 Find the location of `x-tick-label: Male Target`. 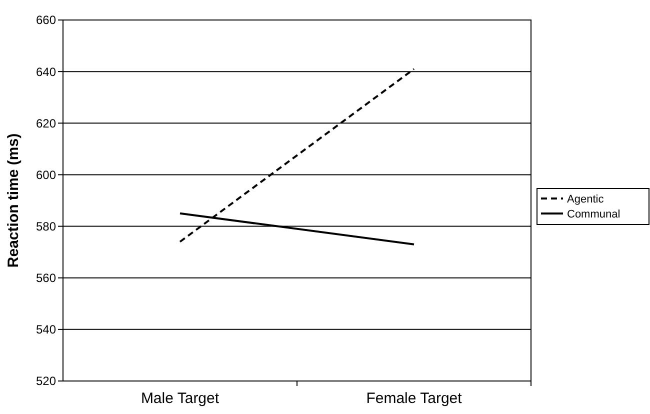

x-tick-label: Male Target is located at coordinates (180, 398).